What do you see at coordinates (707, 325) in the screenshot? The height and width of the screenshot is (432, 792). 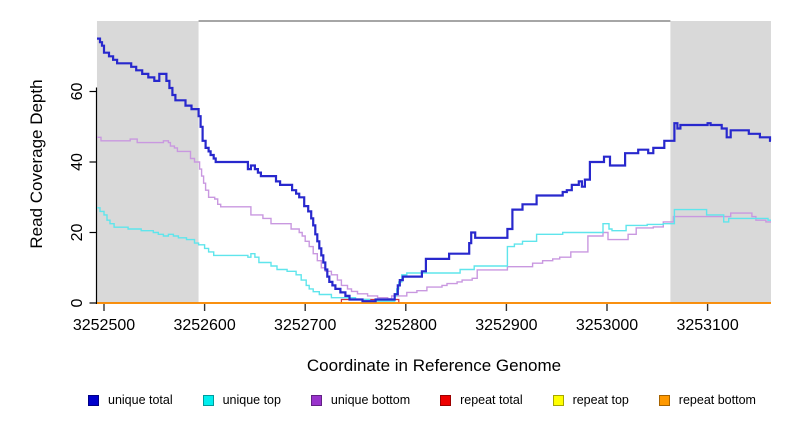 I see `x-tick-label: 3253100` at bounding box center [707, 325].